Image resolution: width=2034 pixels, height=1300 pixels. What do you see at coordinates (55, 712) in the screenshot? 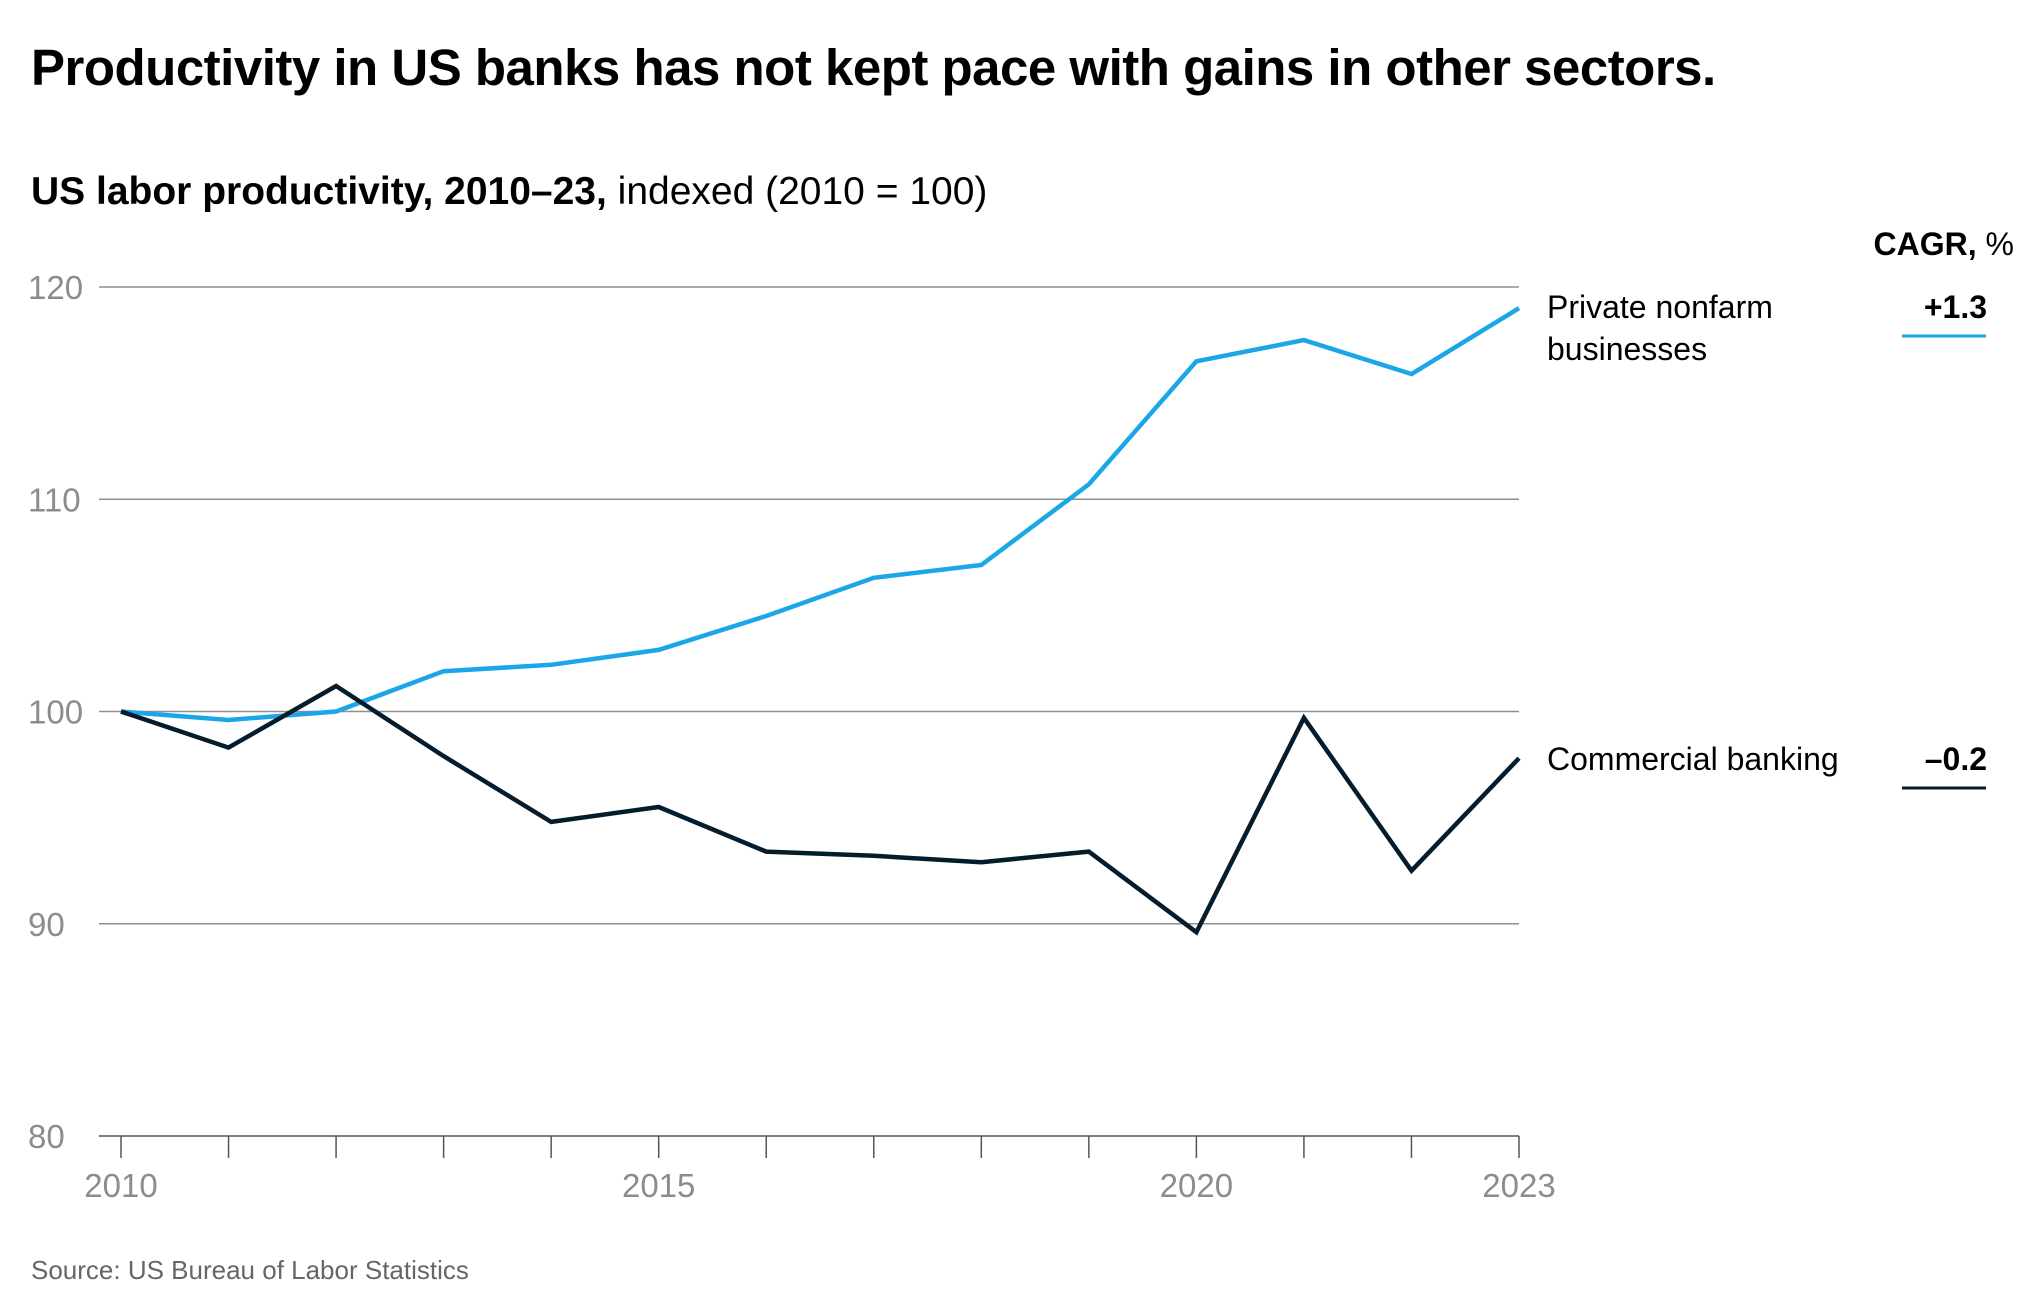
I see `y-tick-label-100: 100` at bounding box center [55, 712].